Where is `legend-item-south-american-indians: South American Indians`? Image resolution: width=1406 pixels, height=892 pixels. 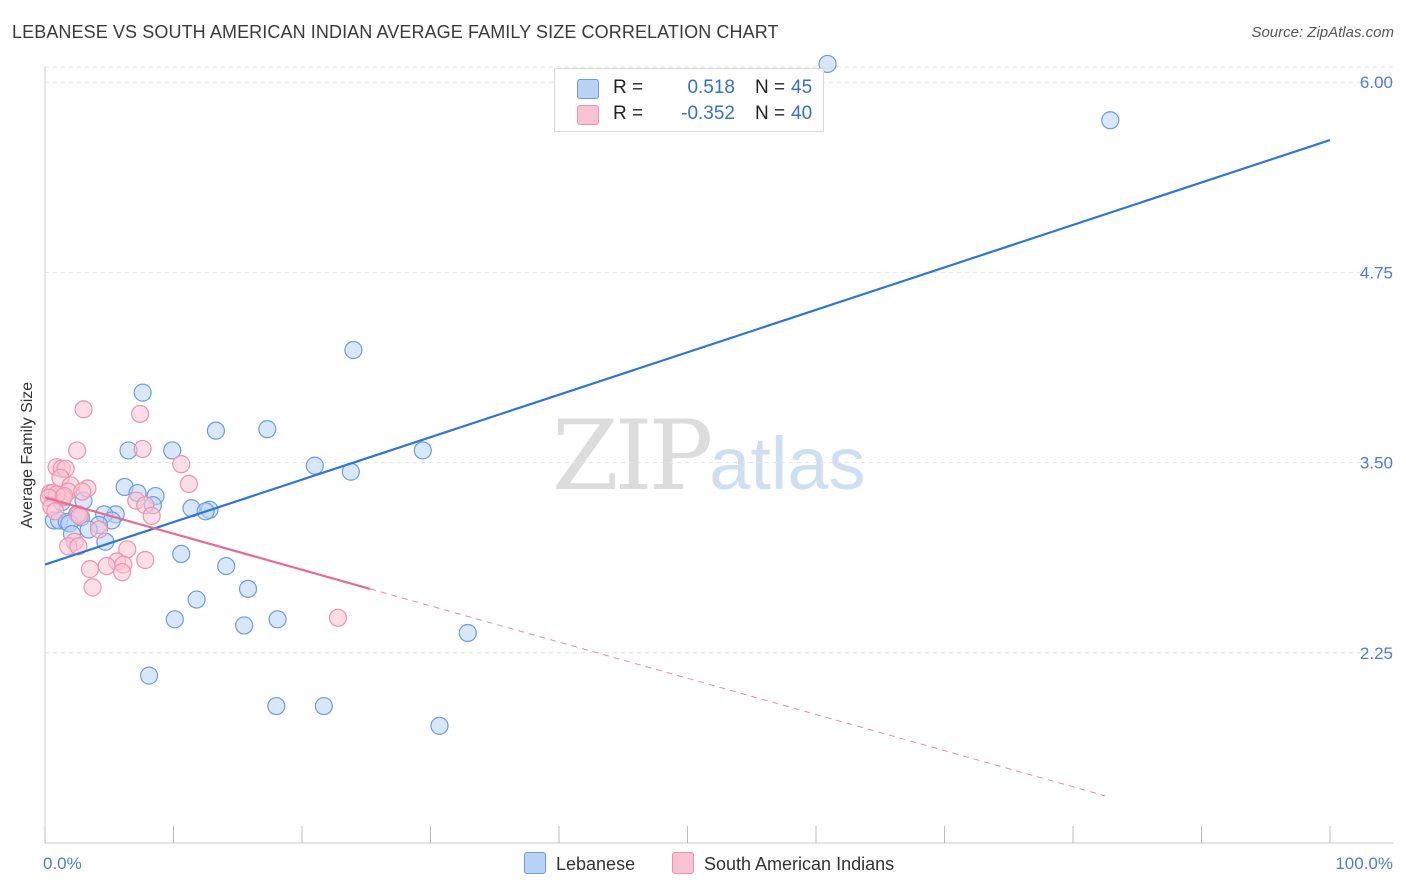 legend-item-south-american-indians: South American Indians is located at coordinates (783, 863).